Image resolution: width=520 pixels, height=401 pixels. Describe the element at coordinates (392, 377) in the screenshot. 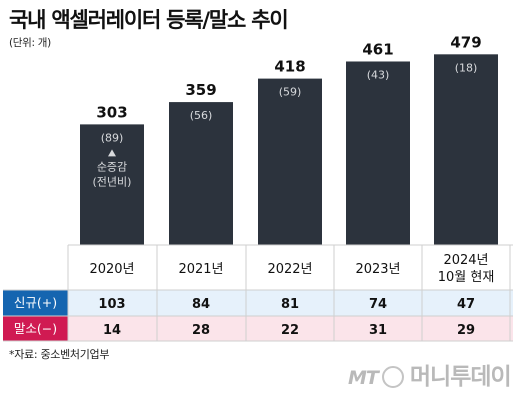

I see `logo-circle-icon` at that location.